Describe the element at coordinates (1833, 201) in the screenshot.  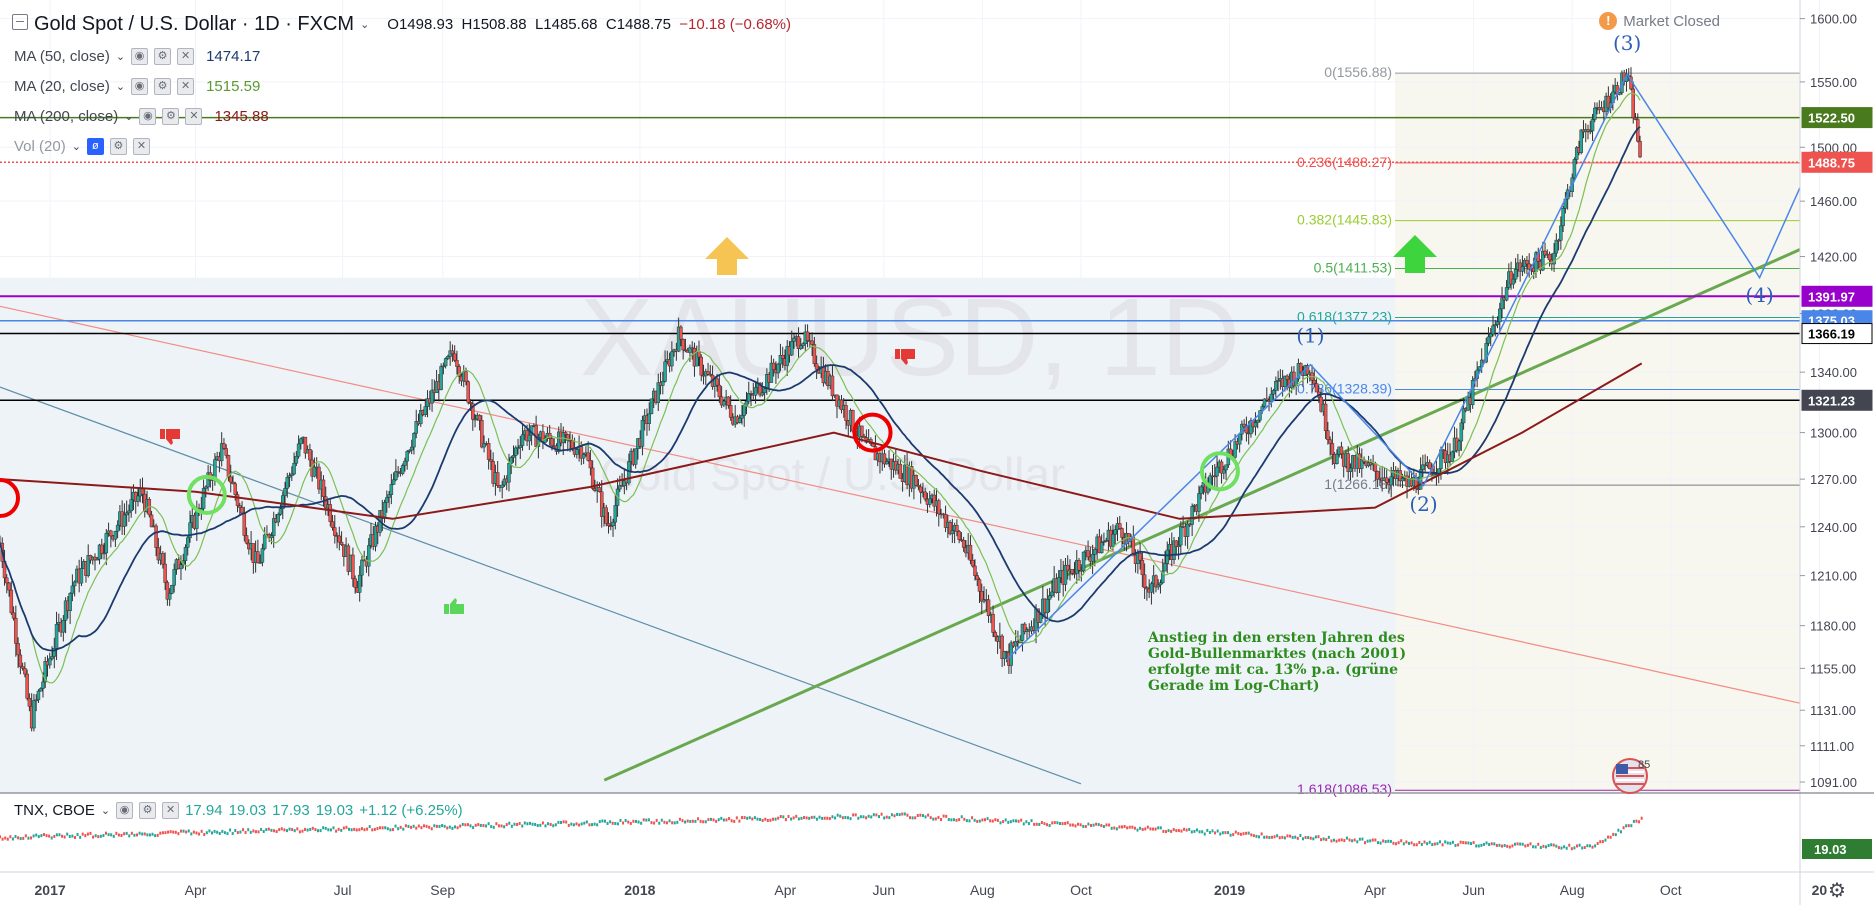
I see `price-tick-label: 1460.00` at that location.